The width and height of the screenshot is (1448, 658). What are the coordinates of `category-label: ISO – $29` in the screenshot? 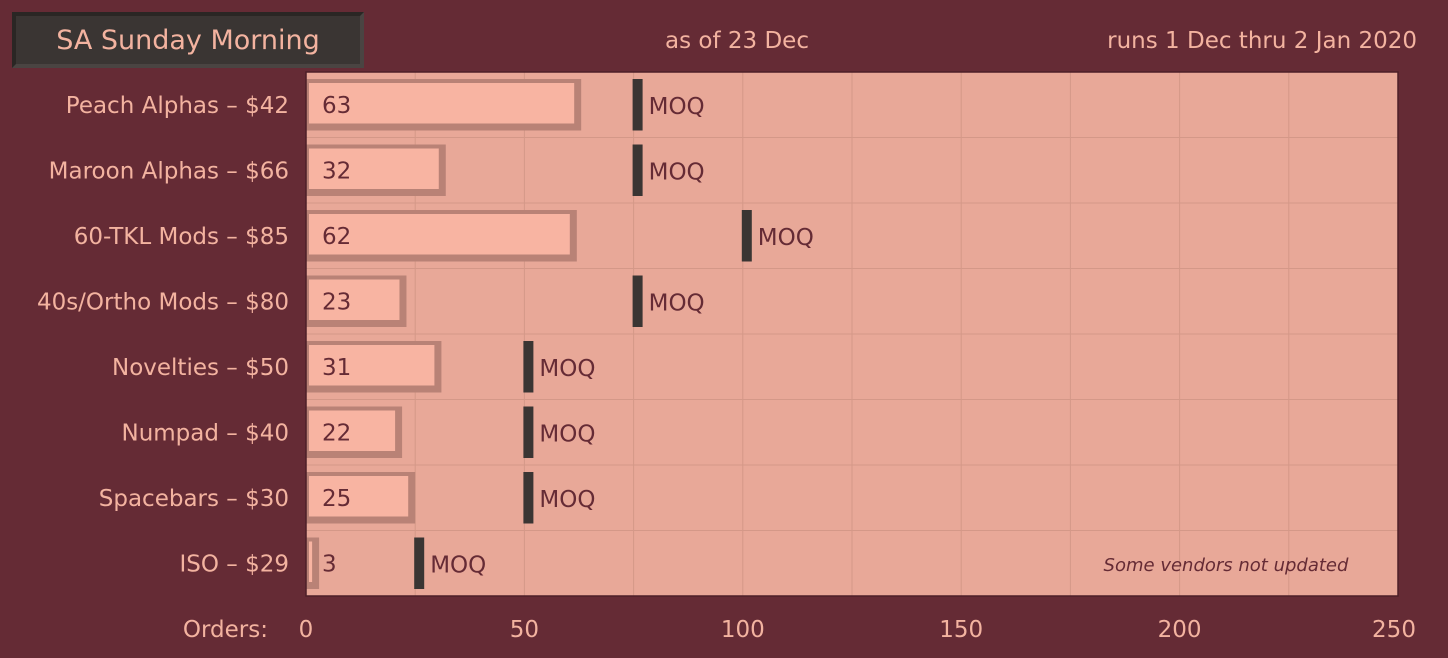 It's located at (234, 564).